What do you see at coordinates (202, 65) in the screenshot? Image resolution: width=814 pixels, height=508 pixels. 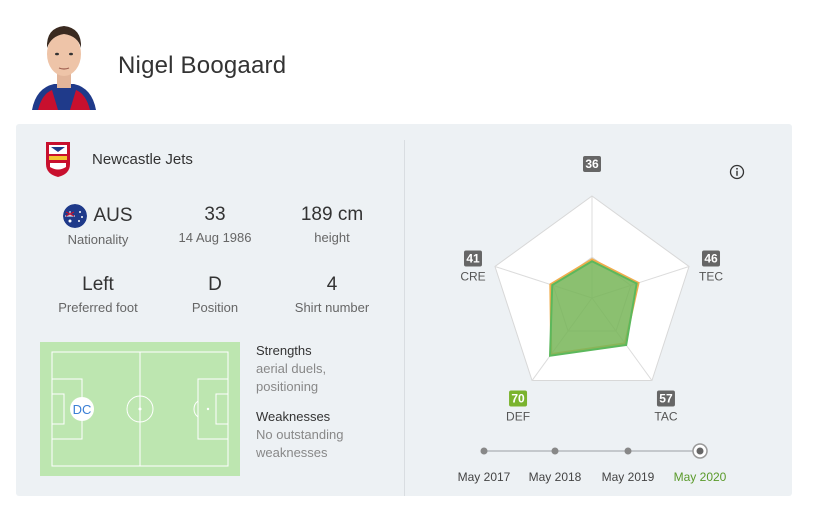 I see `player-name: Nigel Boogaard` at bounding box center [202, 65].